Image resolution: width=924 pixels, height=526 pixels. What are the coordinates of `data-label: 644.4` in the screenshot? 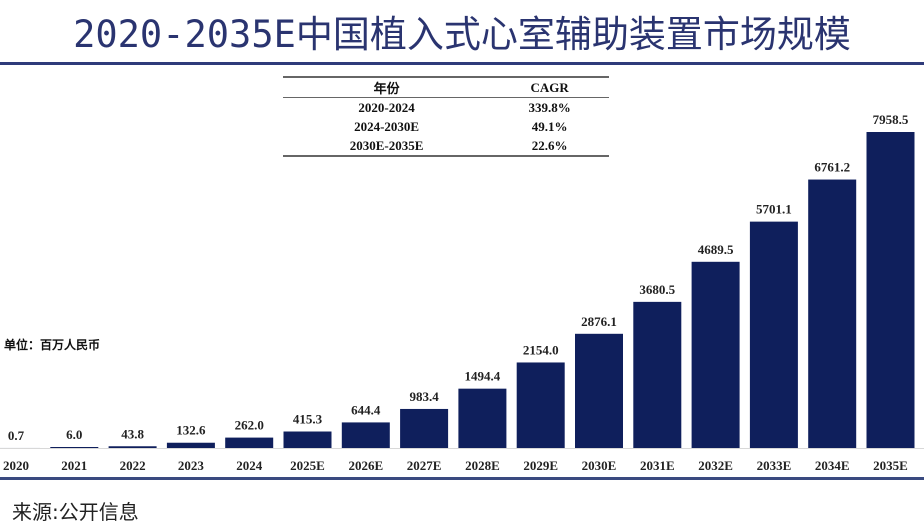 It's located at (366, 409).